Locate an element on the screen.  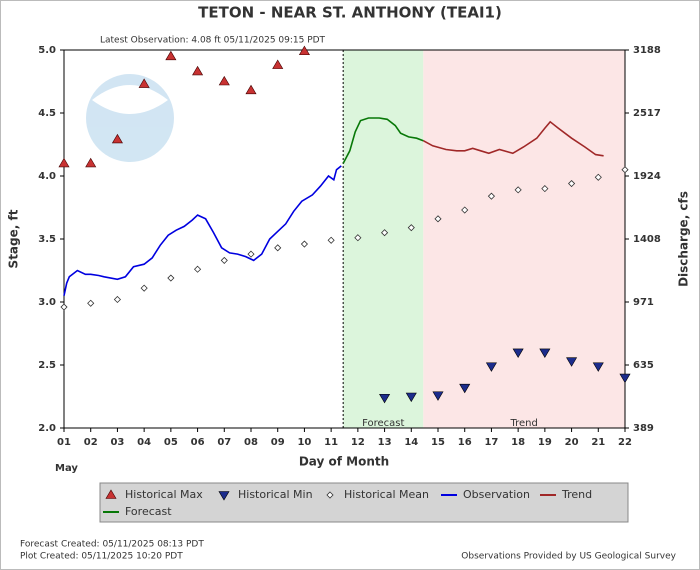
x-tick-label: 01 is located at coordinates (64, 442).